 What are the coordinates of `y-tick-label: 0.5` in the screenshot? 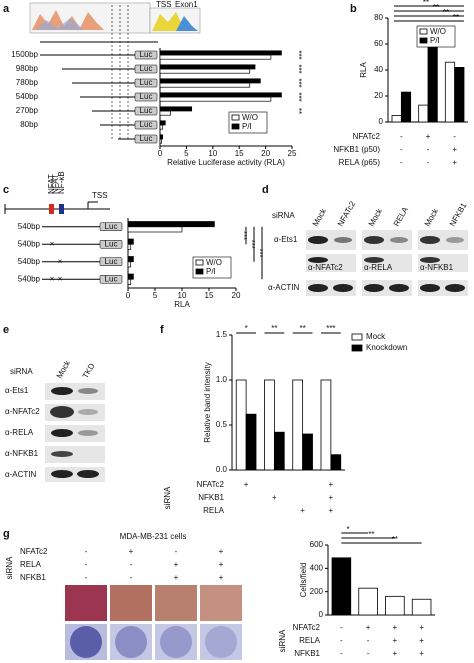 It's located at (222, 424).